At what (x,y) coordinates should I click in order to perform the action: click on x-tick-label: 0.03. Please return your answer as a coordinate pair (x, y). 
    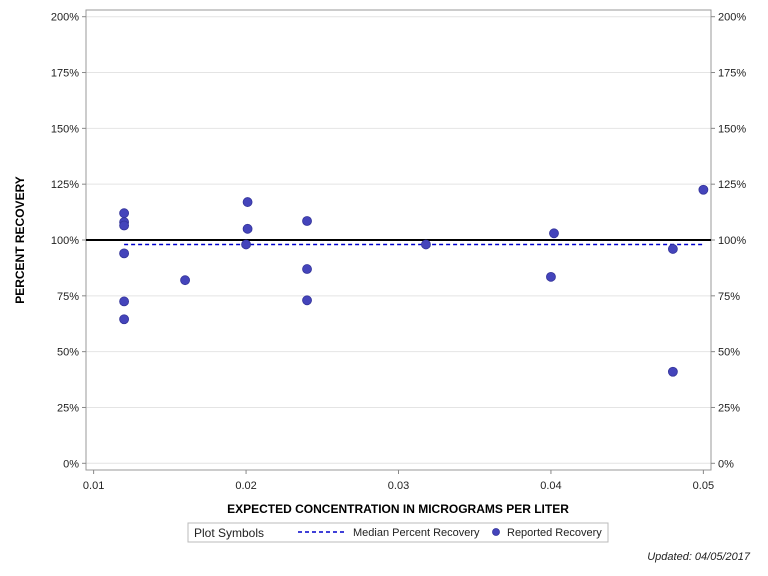
    Looking at the image, I should click on (398, 486).